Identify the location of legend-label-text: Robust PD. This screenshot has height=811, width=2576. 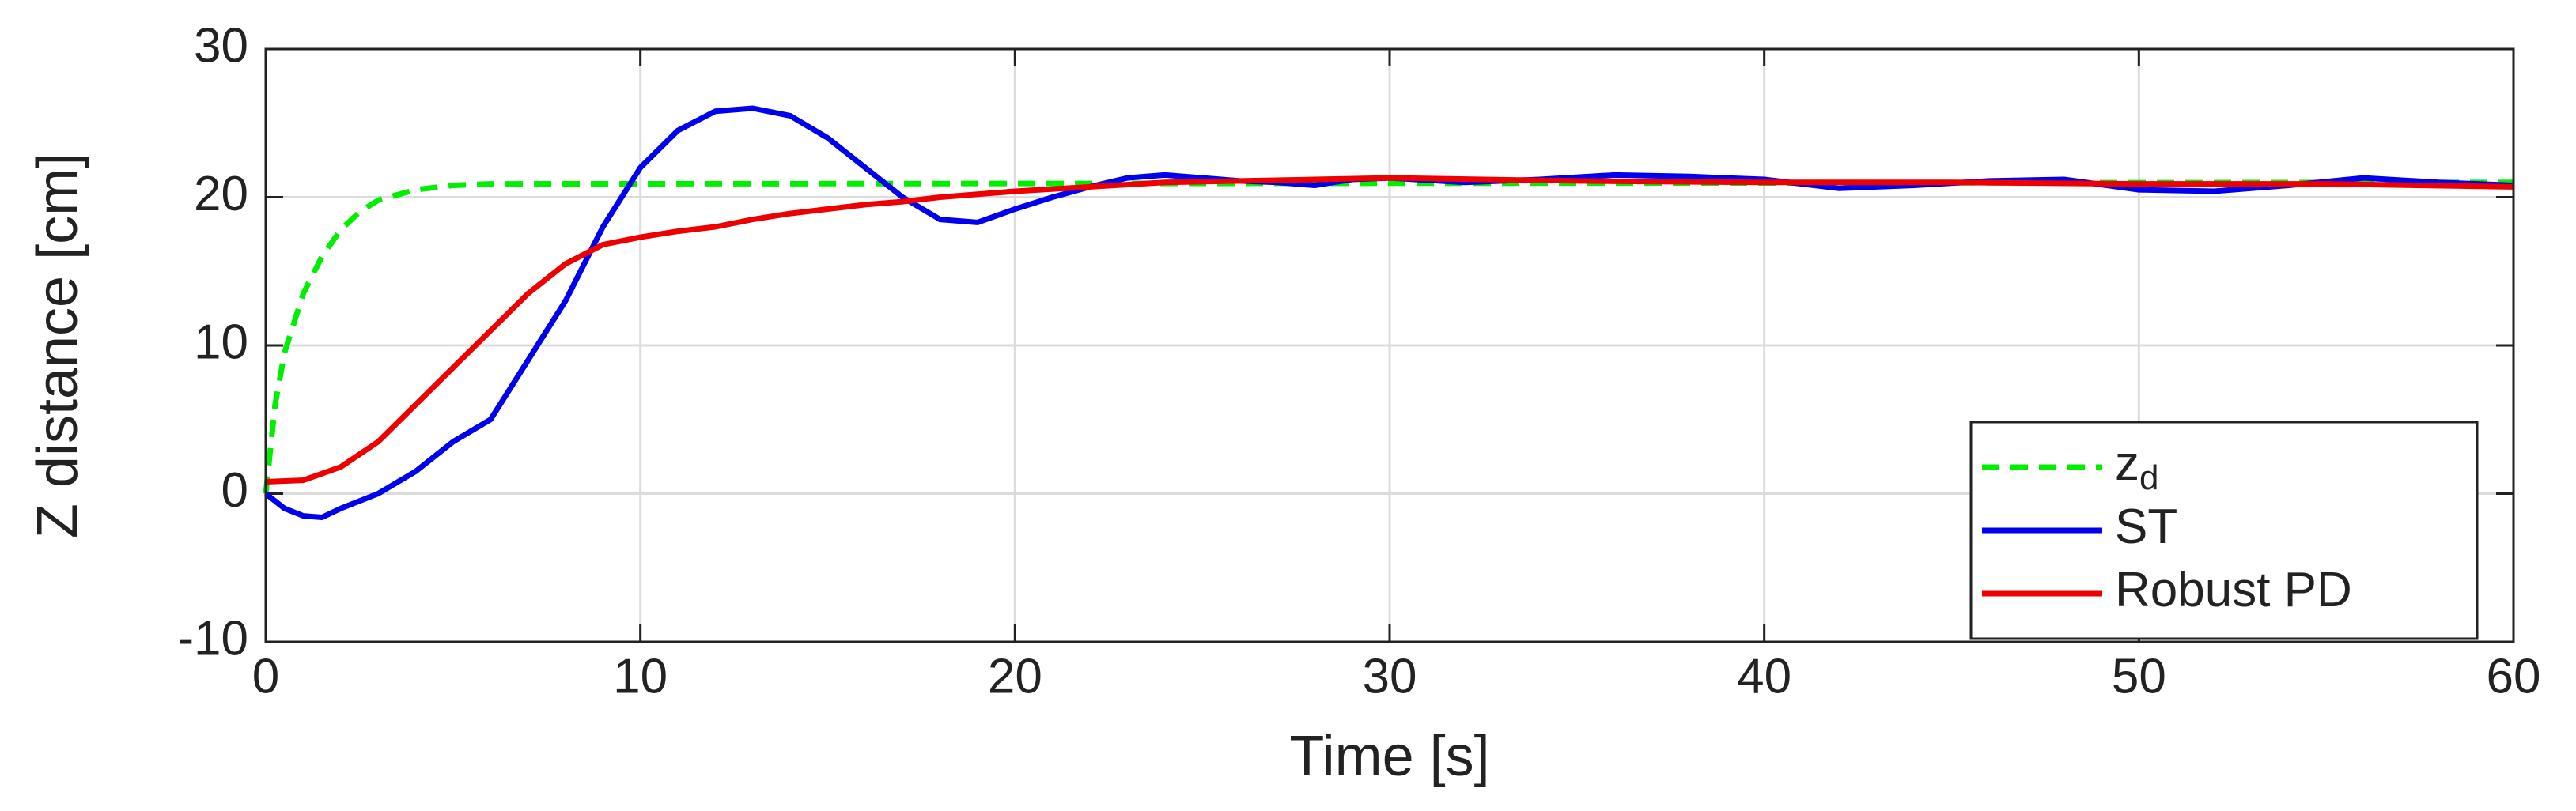
(2233, 590).